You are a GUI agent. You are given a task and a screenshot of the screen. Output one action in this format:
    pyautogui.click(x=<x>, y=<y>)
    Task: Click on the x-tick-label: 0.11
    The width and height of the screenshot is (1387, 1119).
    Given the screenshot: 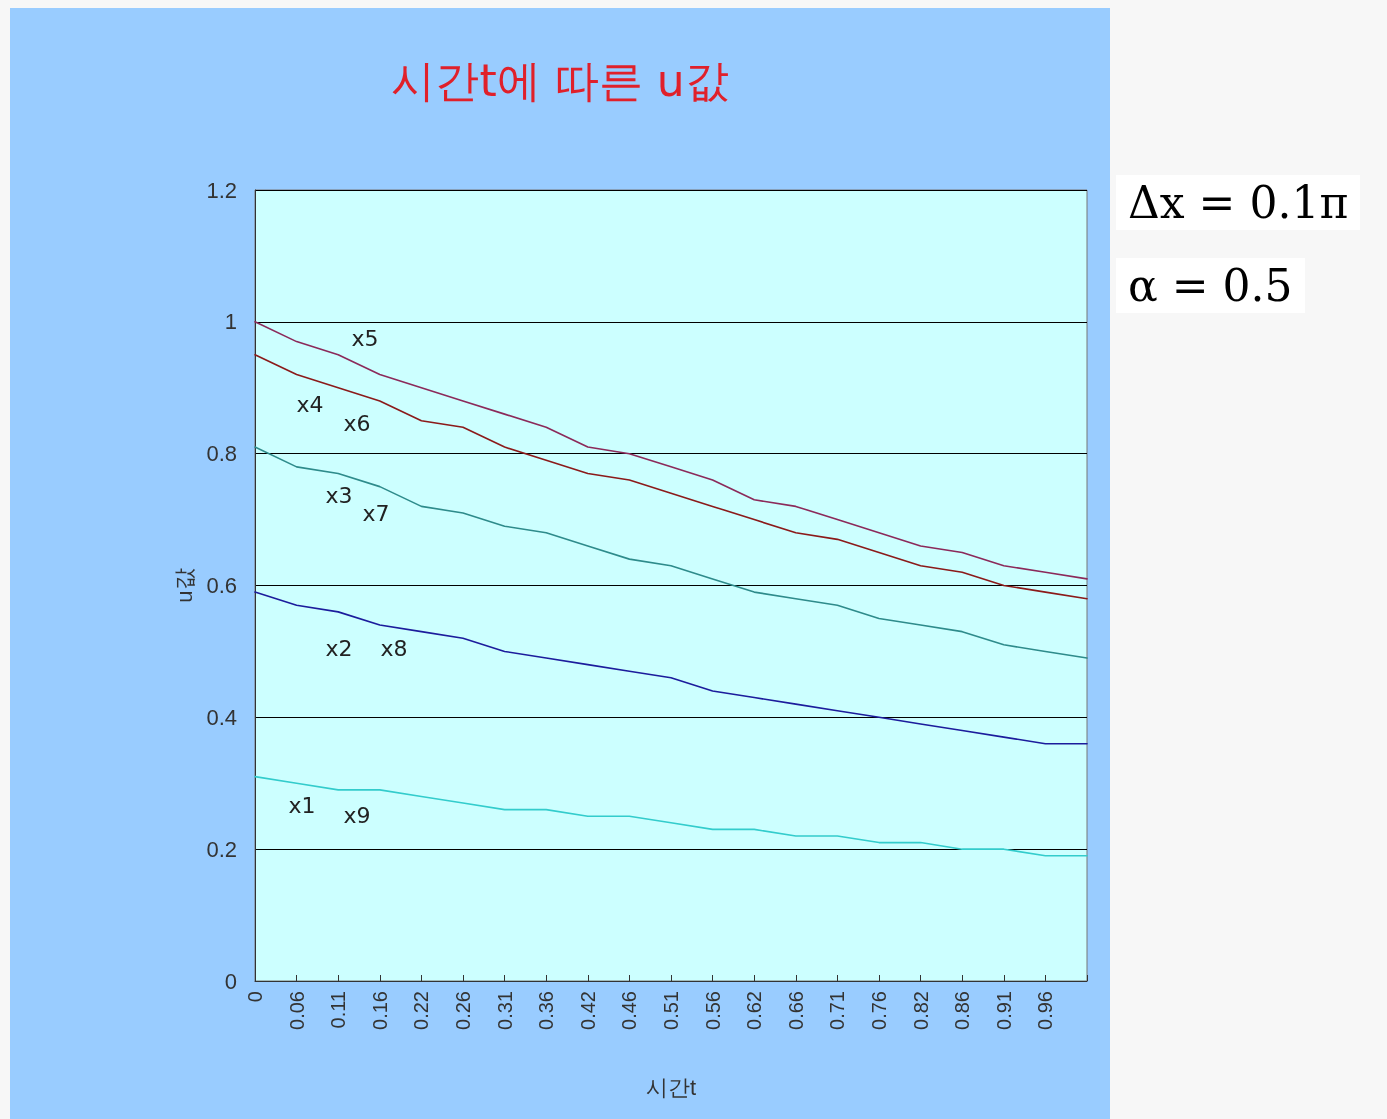 What is the action you would take?
    pyautogui.click(x=338, y=1010)
    